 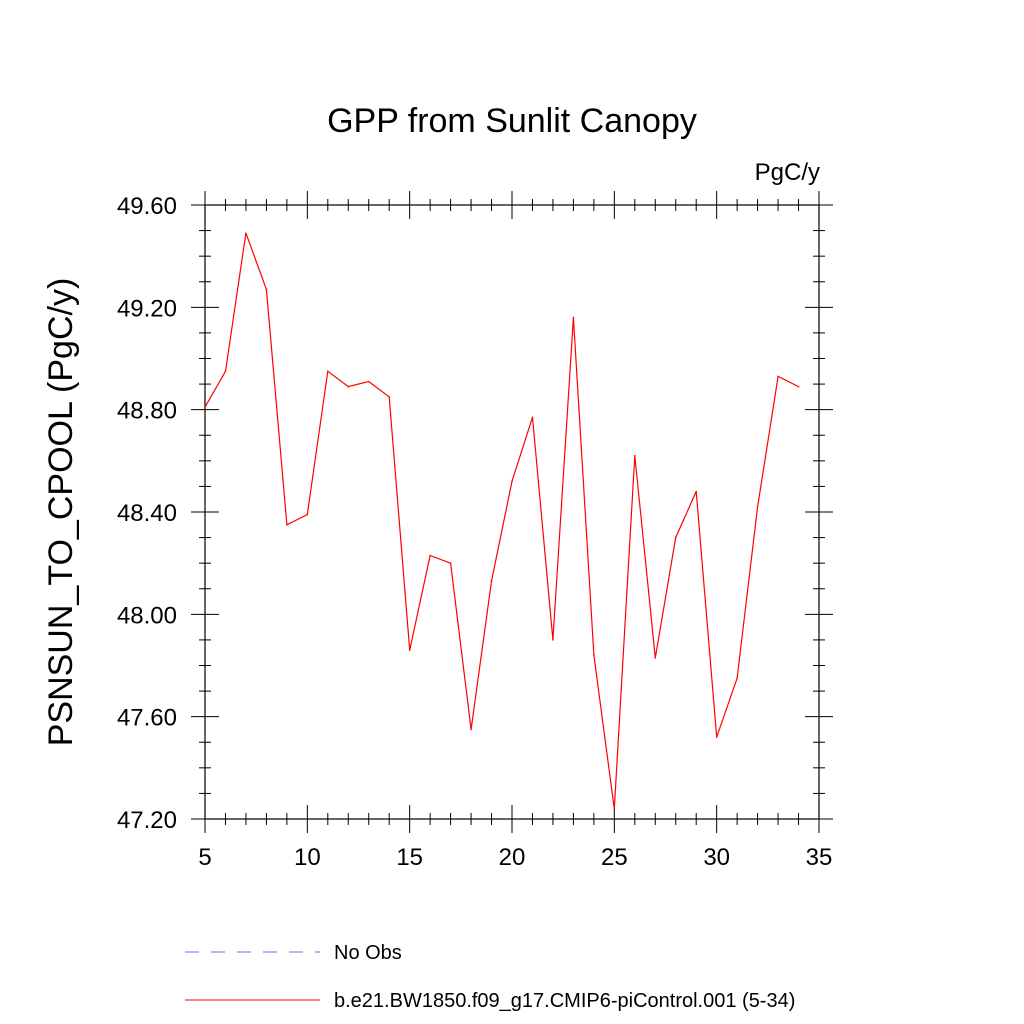 What do you see at coordinates (147, 411) in the screenshot?
I see `y-tick-label: 48.80` at bounding box center [147, 411].